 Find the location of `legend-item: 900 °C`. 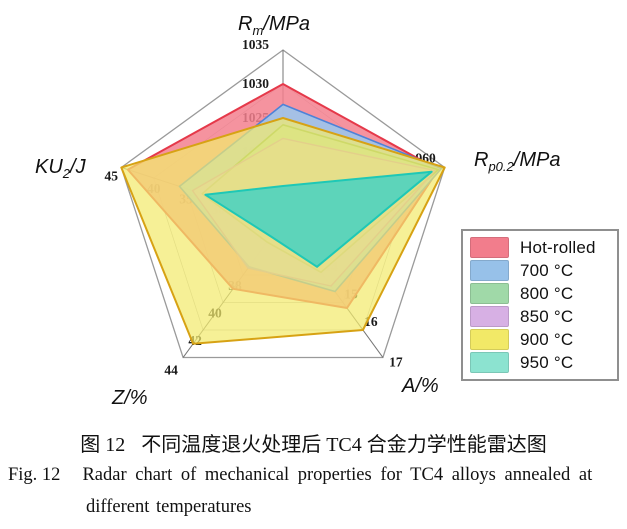

legend-item: 900 °C is located at coordinates (540, 339).